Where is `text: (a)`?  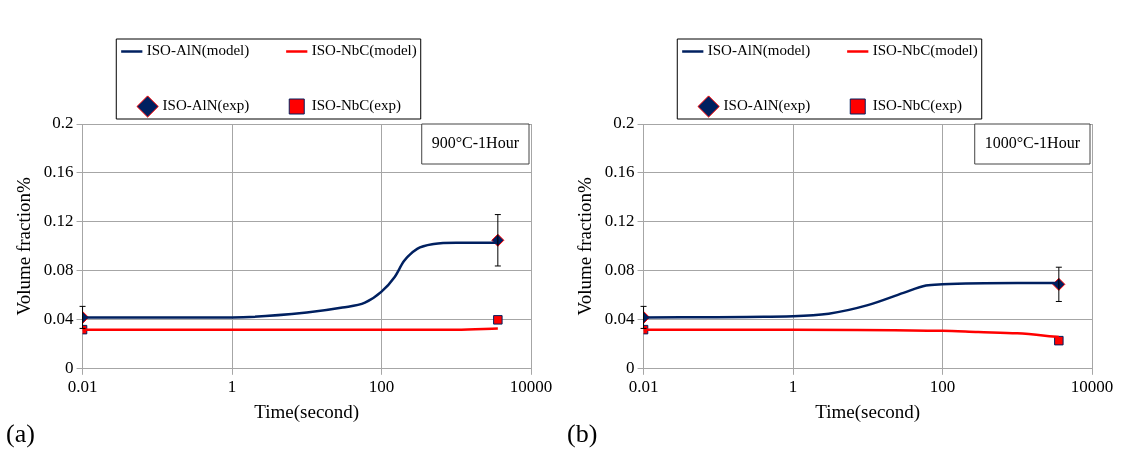 text: (a) is located at coordinates (20, 433).